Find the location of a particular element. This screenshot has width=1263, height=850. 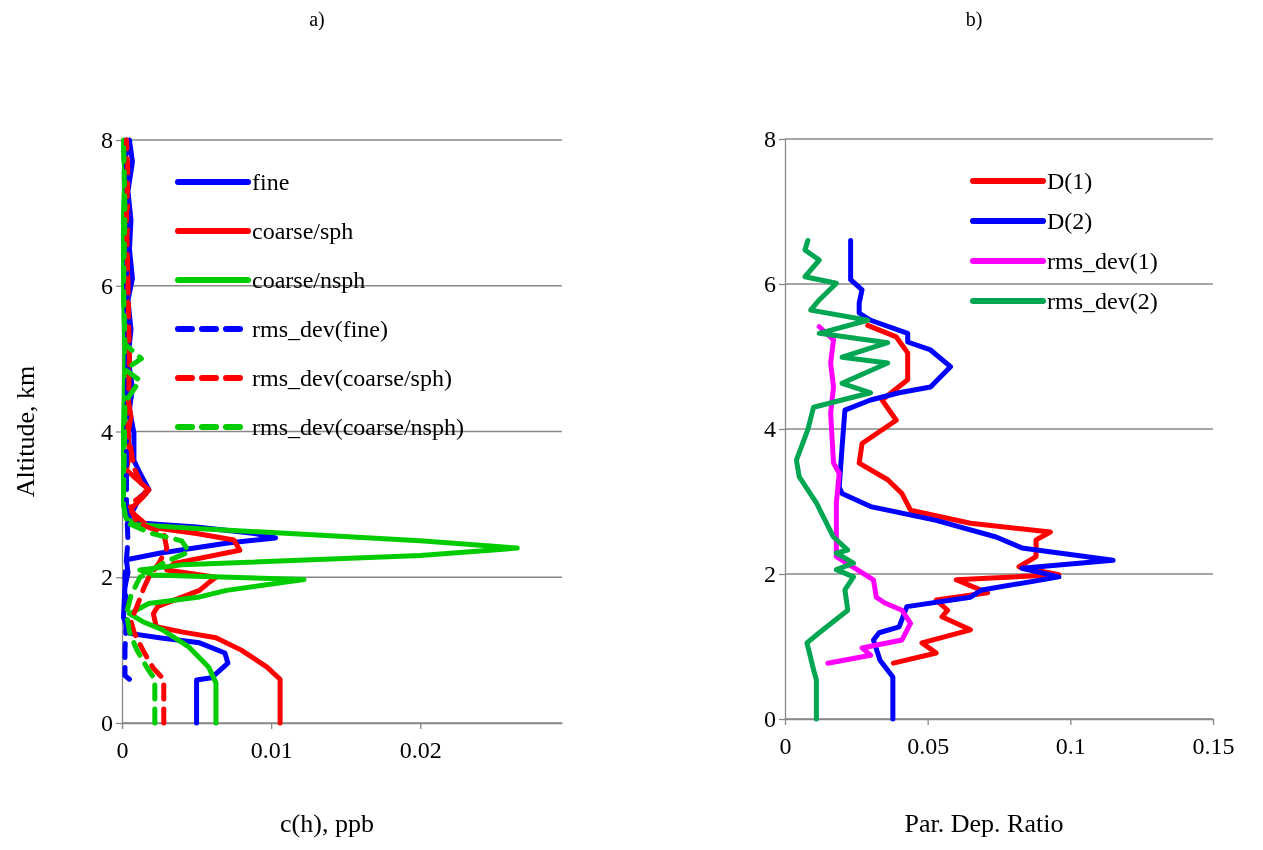

legend-label: D(1) is located at coordinates (1070, 181).